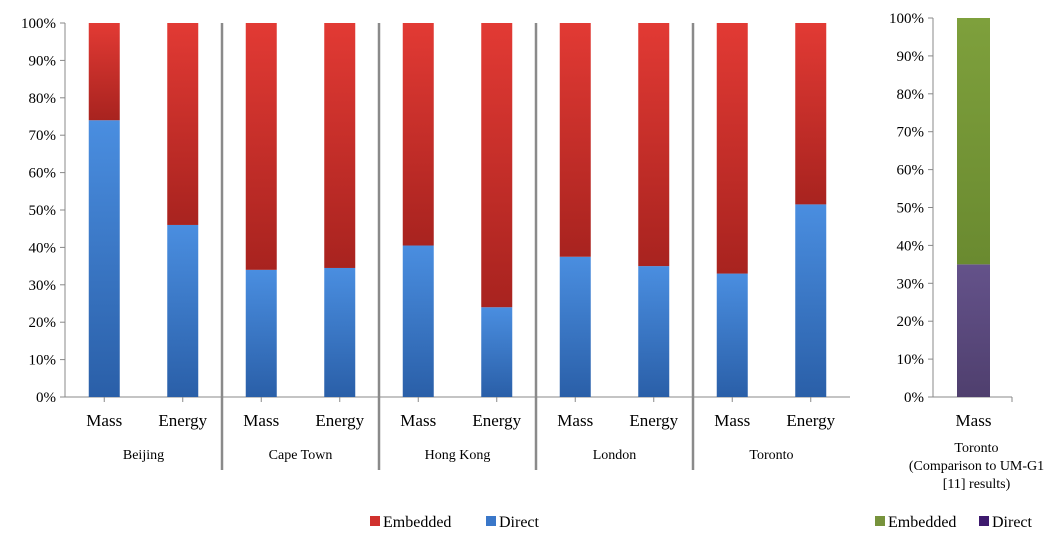  I want to click on group-label: Hong Kong, so click(458, 455).